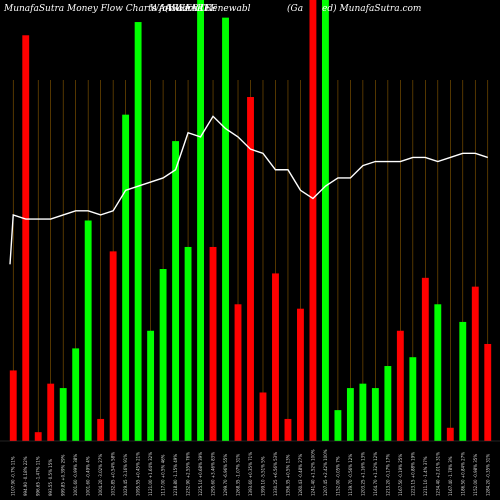 The image size is (500, 500). What do you see at coordinates (337, 476) in the screenshot?
I see `x-tick-label: 1152.00 -0.05% 7%` at bounding box center [337, 476].